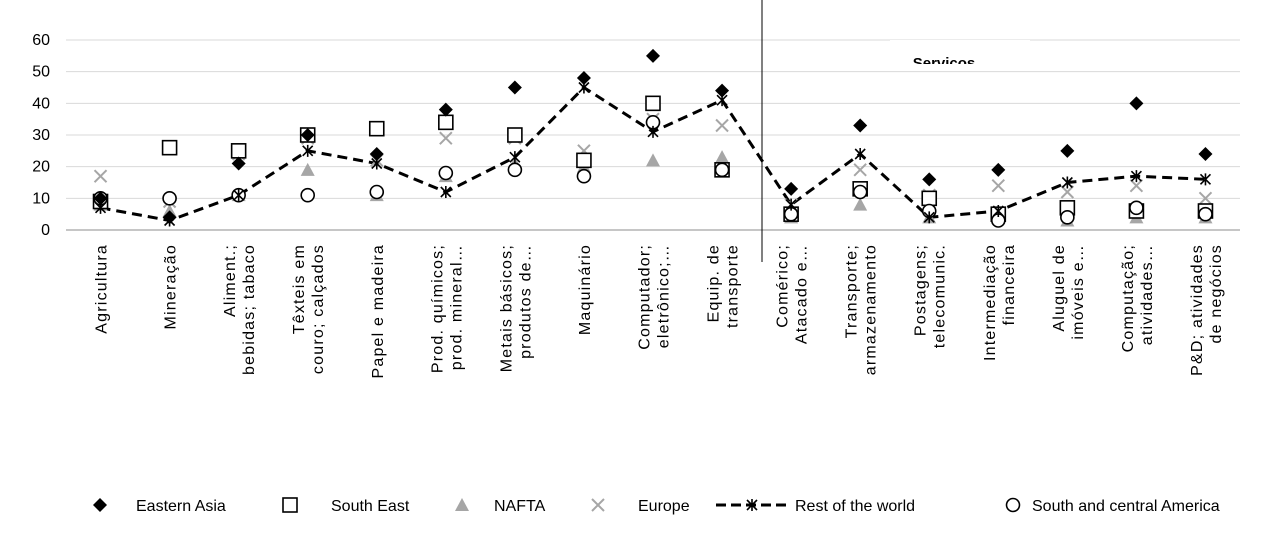 This screenshot has height=535, width=1280. I want to click on x-category-label: Papel e madeira, so click(378, 311).